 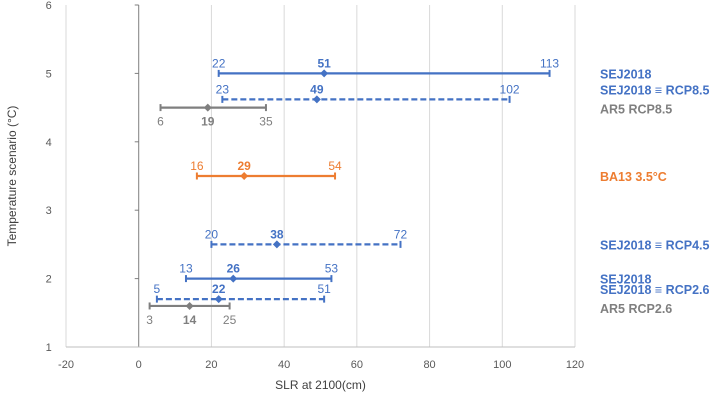 What do you see at coordinates (502, 365) in the screenshot?
I see `x-tick-label: 100` at bounding box center [502, 365].